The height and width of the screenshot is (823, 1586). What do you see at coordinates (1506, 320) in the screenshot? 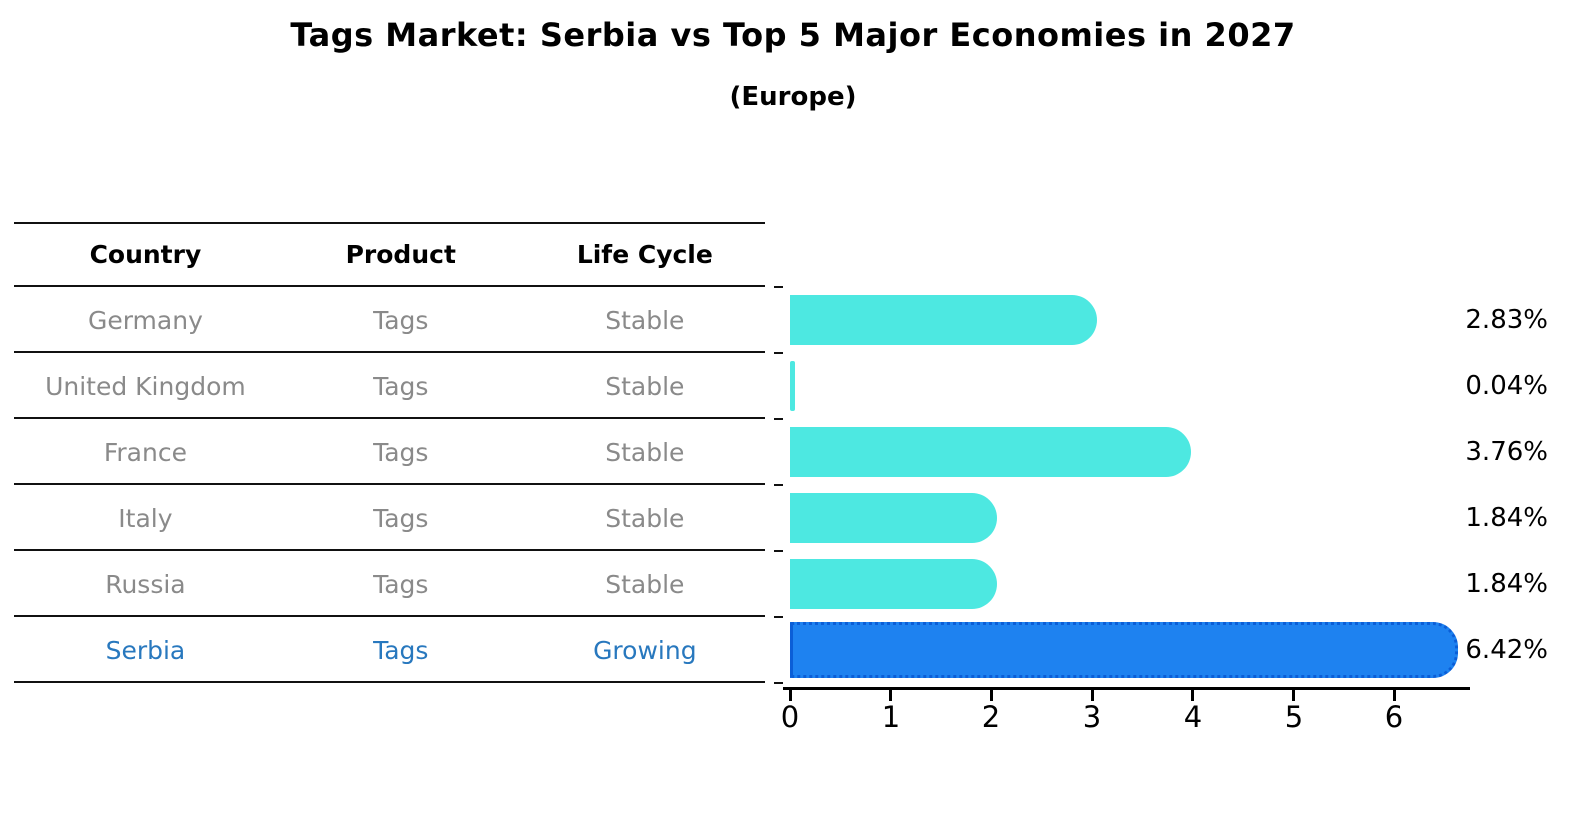
I see `value-label: 2.83%` at bounding box center [1506, 320].